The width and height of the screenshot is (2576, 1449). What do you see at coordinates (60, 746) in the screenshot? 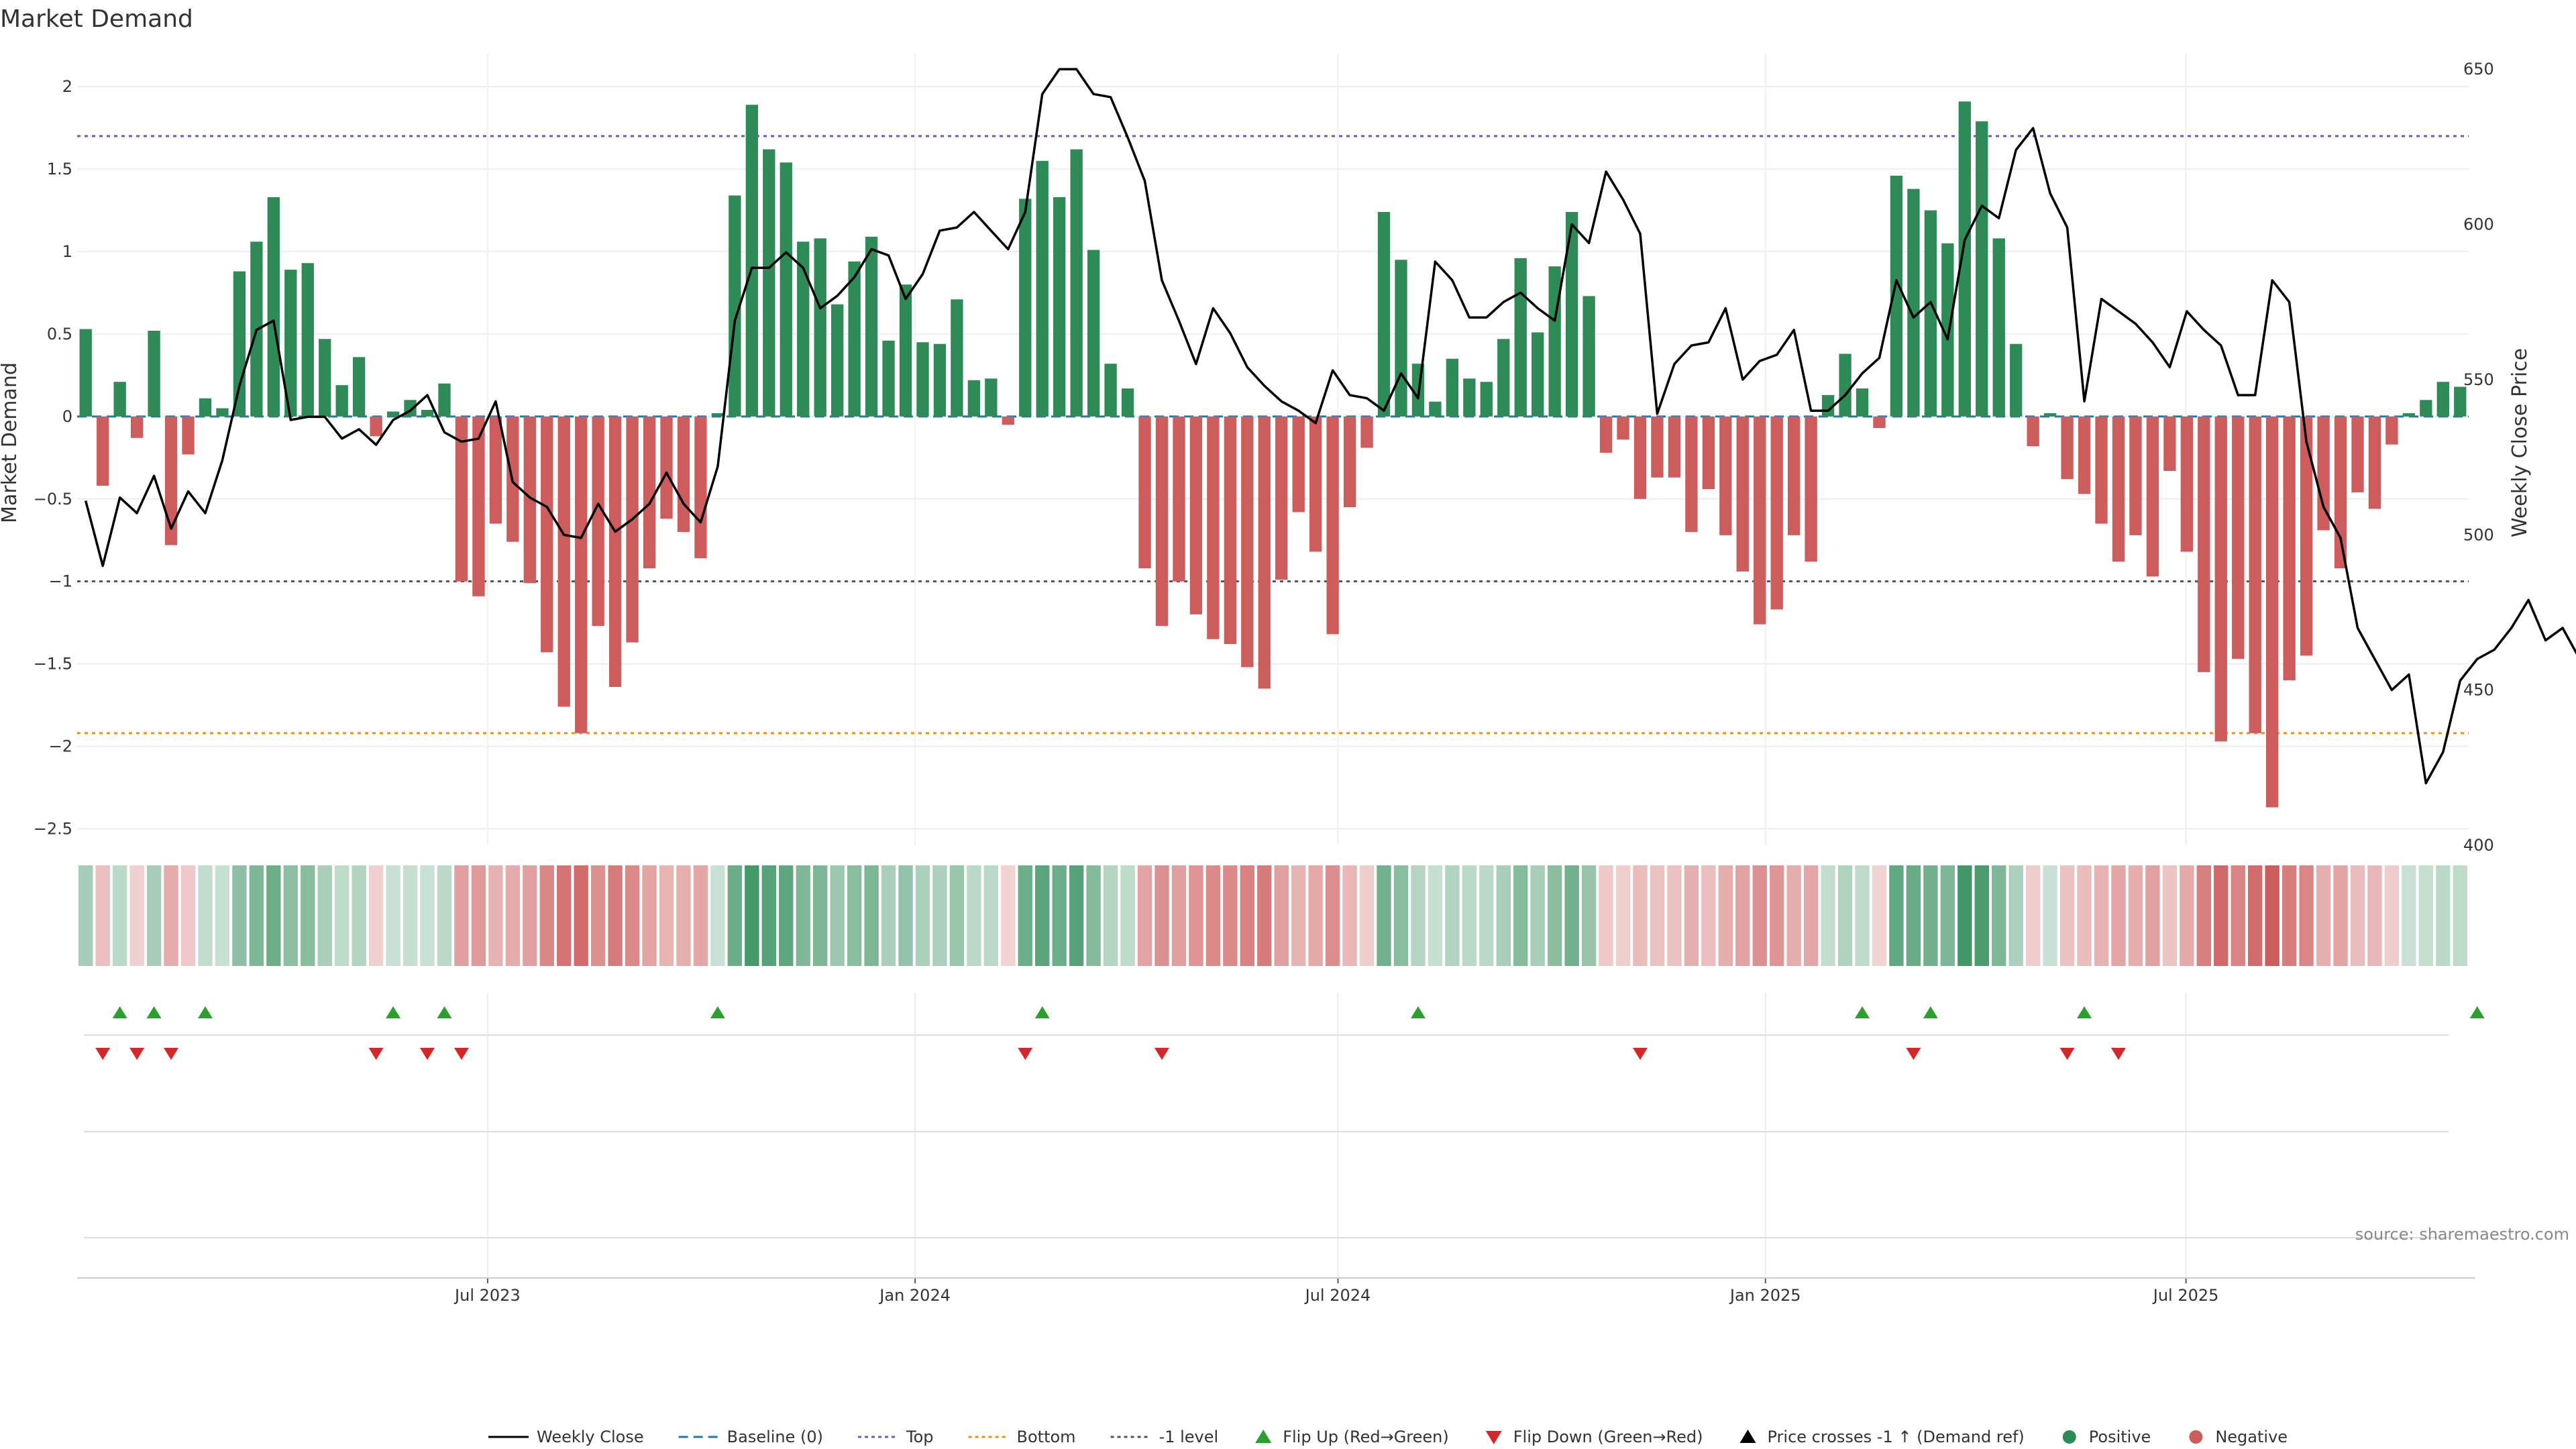
I see `y-tick-left: −2` at bounding box center [60, 746].